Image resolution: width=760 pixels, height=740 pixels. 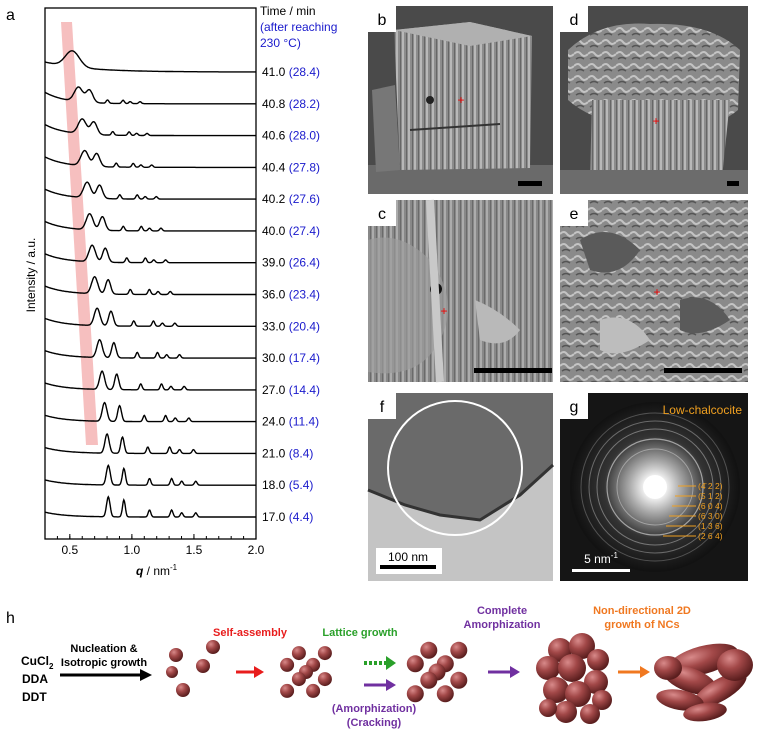 I want to click on time-after-value: (23.4), so click(x=304, y=295).